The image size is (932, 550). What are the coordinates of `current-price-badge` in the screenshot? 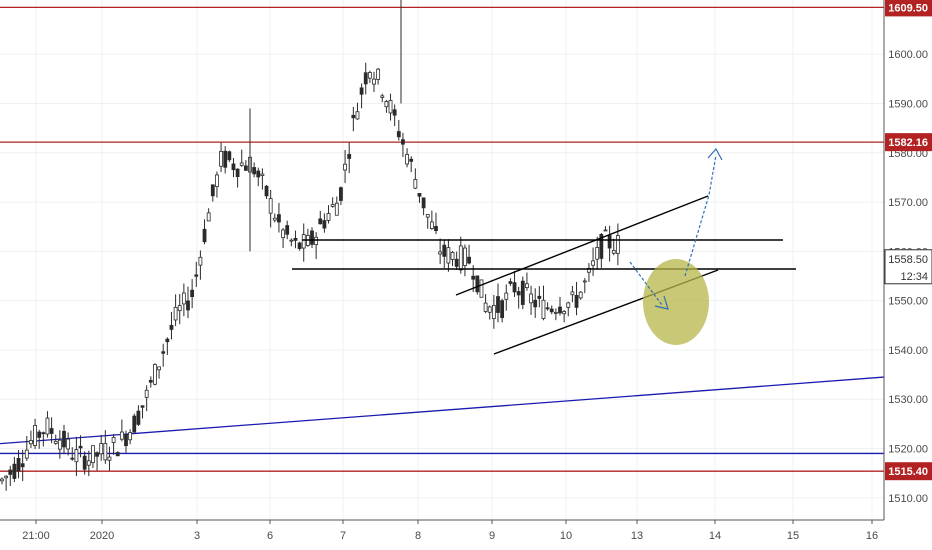 It's located at (908, 267).